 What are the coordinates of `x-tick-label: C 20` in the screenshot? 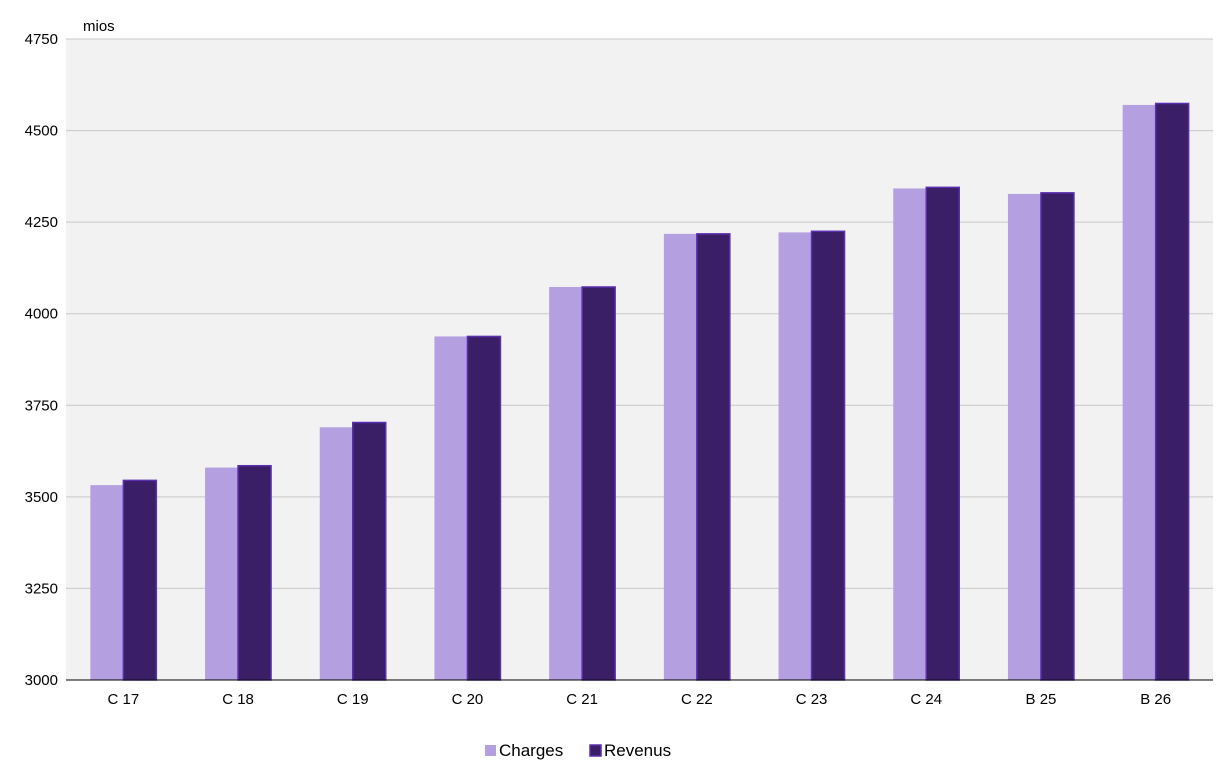 It's located at (468, 699).